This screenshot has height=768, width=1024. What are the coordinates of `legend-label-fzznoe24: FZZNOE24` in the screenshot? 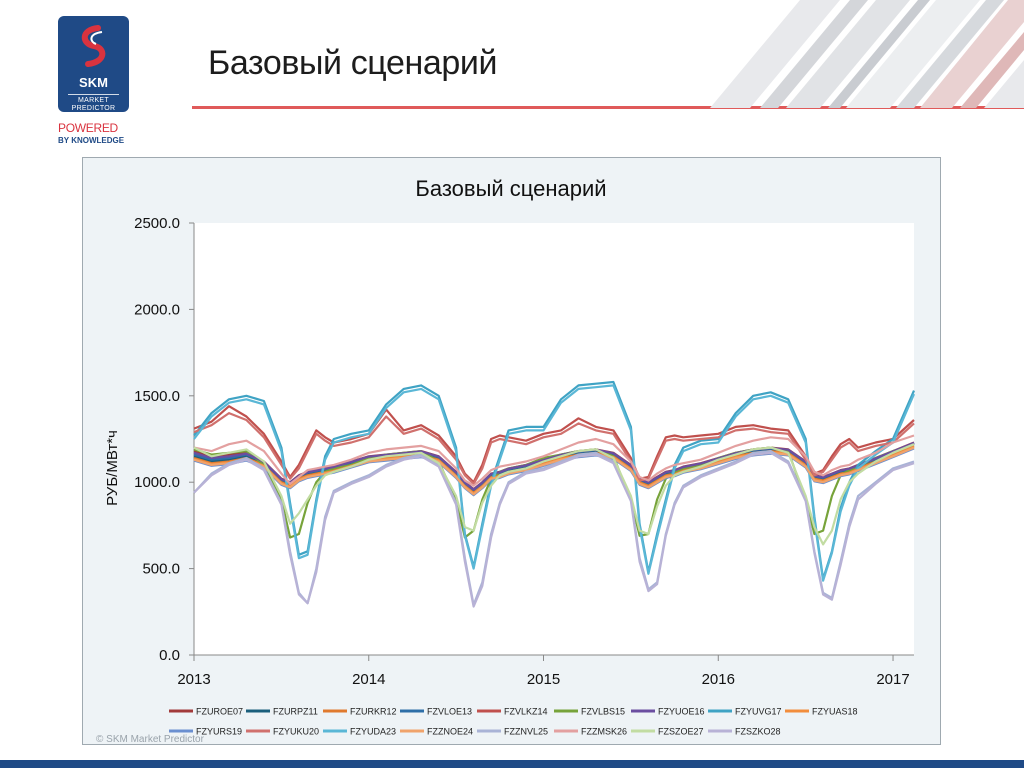 It's located at (450, 732).